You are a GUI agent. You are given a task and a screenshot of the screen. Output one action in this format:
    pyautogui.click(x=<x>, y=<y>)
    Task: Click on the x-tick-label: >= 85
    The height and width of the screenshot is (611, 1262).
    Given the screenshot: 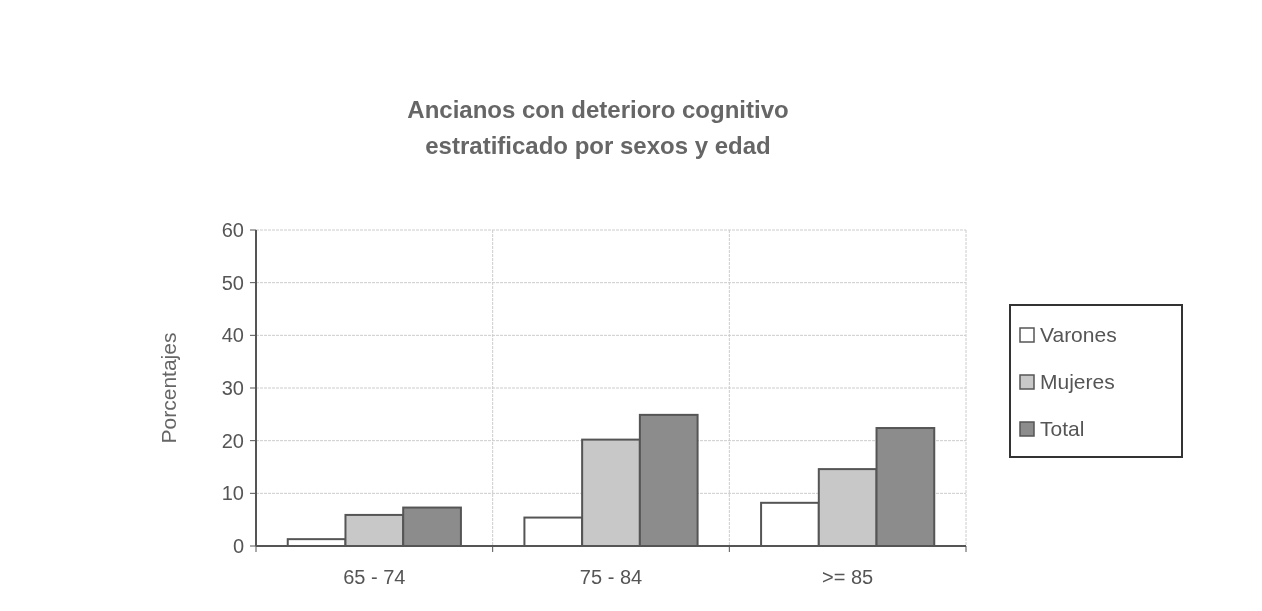 What is the action you would take?
    pyautogui.click(x=848, y=577)
    